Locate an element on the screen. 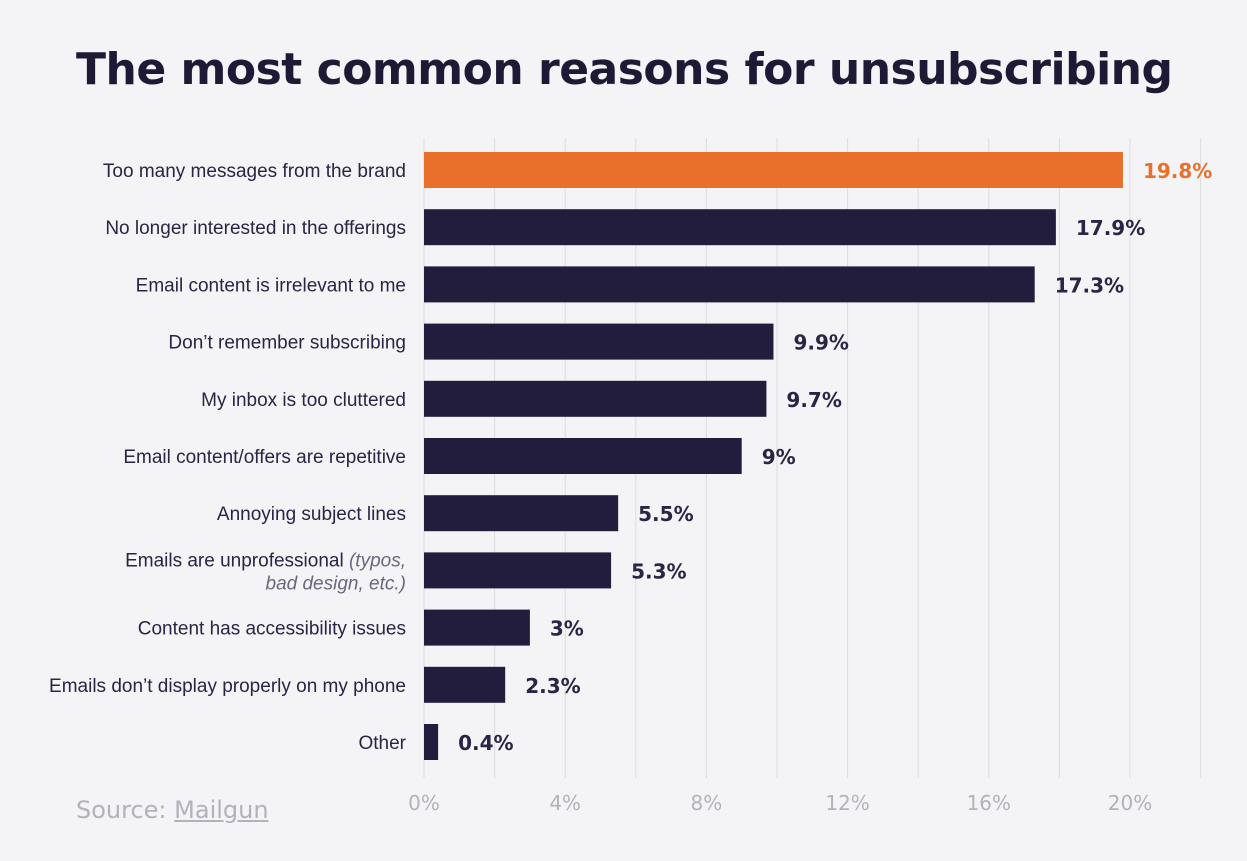 Image resolution: width=1247 pixels, height=861 pixels. source-note: Source: Mailgun is located at coordinates (172, 810).